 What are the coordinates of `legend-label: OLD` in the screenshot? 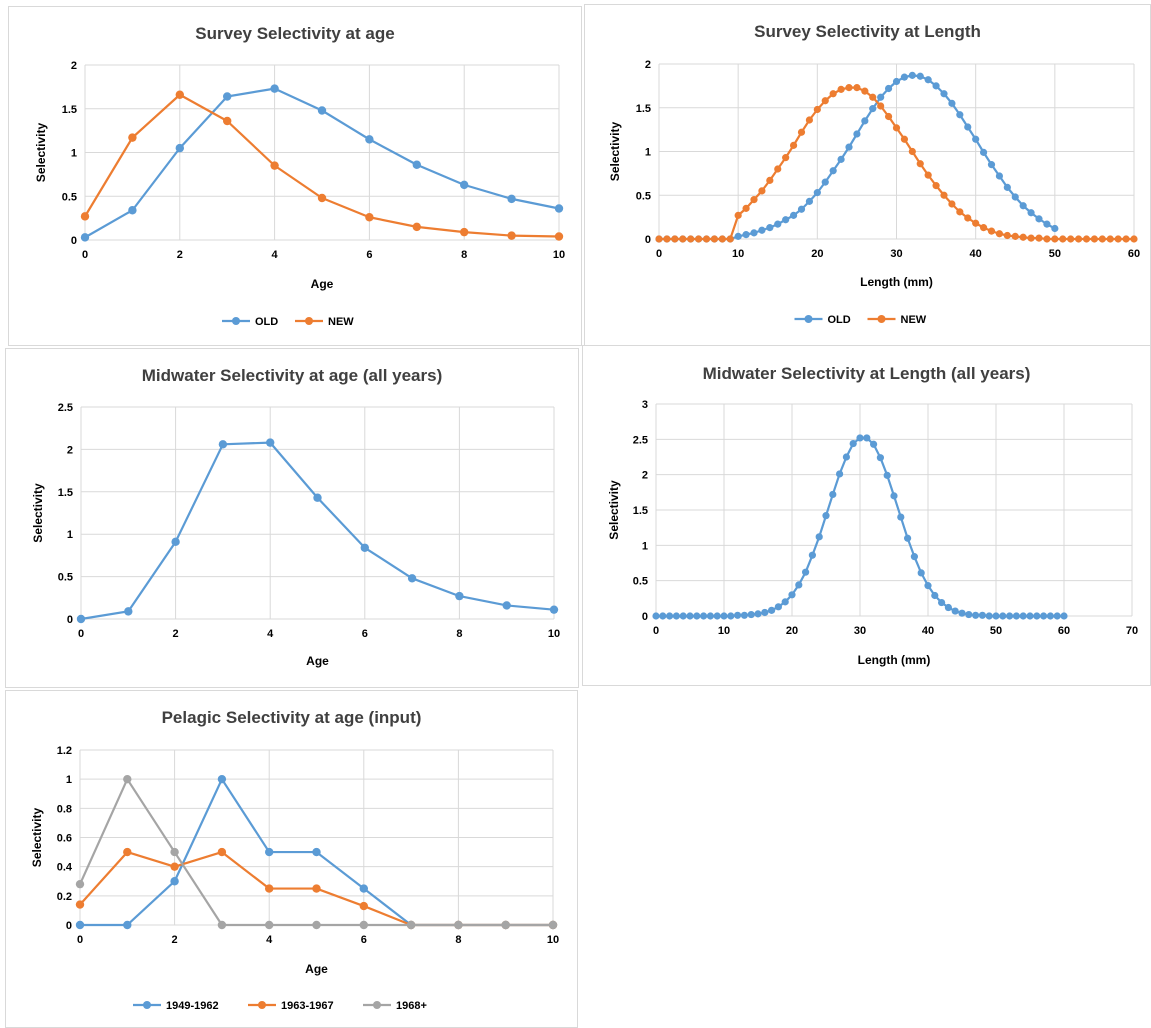 It's located at (266, 322).